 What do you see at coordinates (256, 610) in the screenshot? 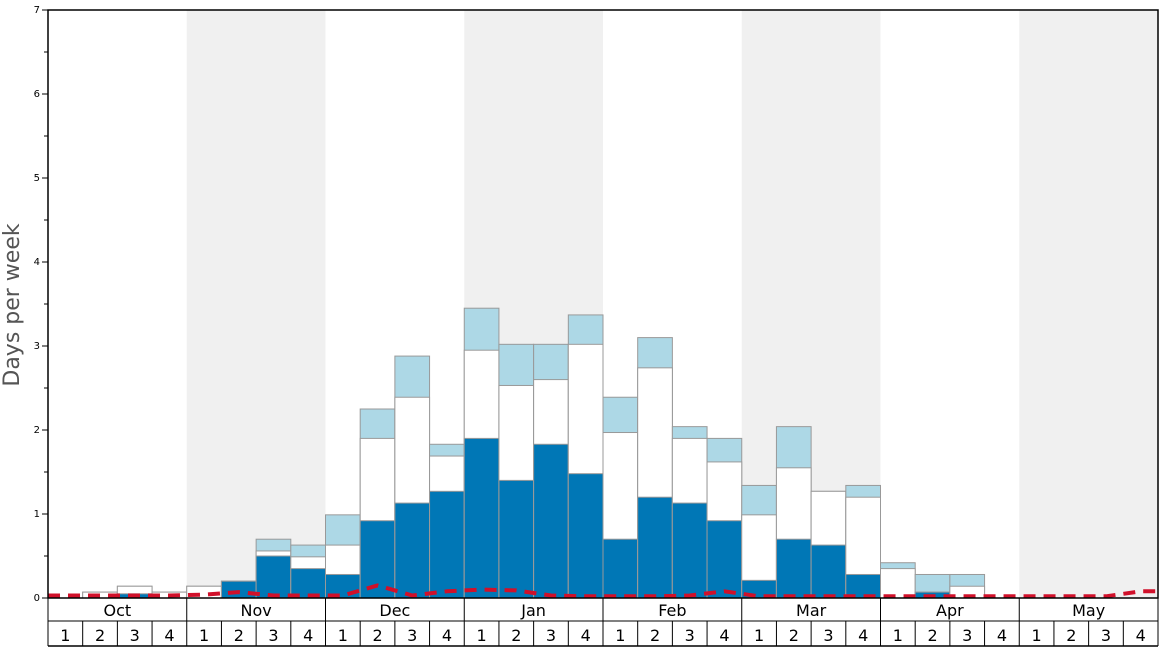
I see `month-label-nov: Nov` at bounding box center [256, 610].